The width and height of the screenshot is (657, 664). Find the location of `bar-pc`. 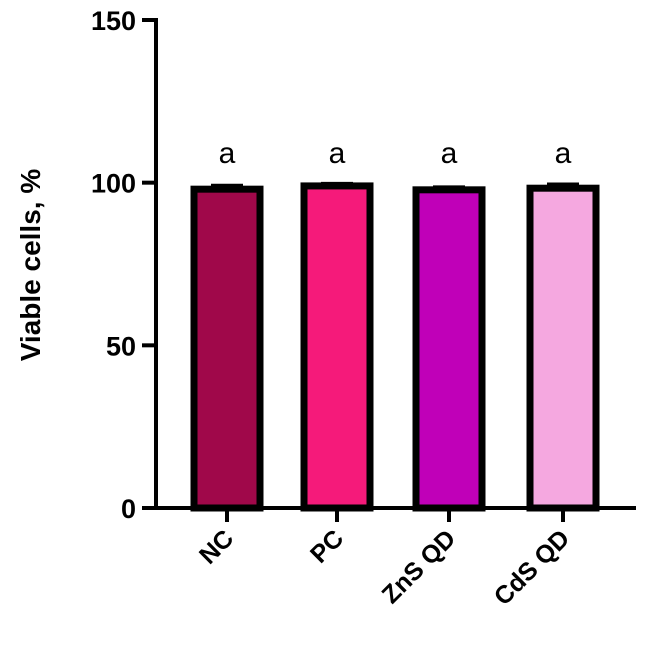

bar-pc is located at coordinates (337, 347).